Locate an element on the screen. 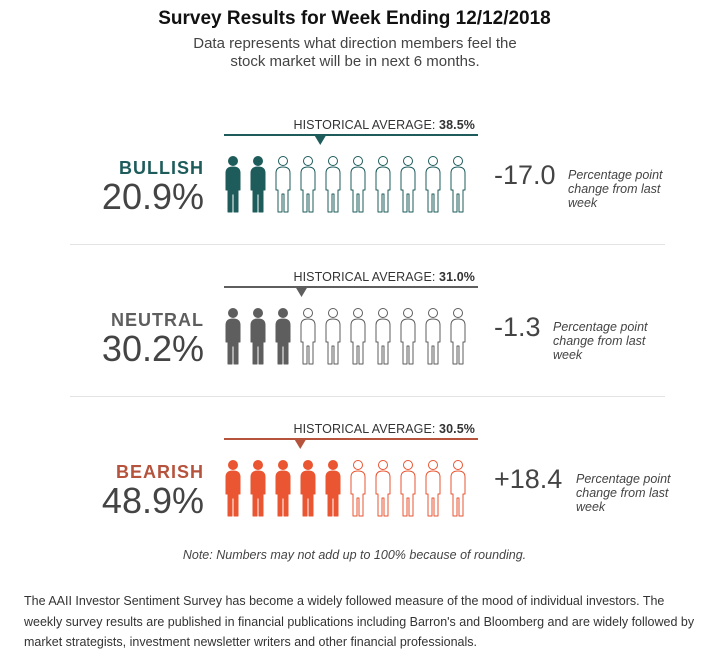 The width and height of the screenshot is (709, 658). historical-average-label: HISTORICAL AVERAGE: 30.5% is located at coordinates (350, 429).